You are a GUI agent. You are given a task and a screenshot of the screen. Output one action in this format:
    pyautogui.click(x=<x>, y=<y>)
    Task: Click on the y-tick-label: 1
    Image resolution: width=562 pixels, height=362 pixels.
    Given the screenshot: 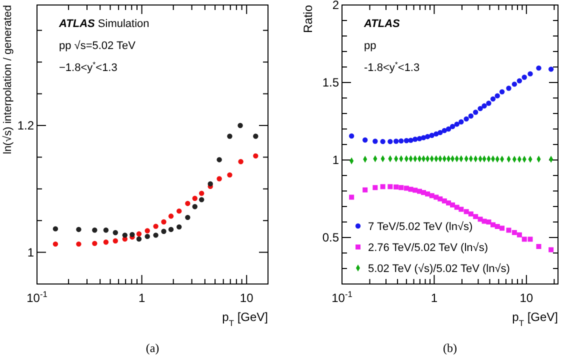 What is the action you would take?
    pyautogui.click(x=336, y=160)
    